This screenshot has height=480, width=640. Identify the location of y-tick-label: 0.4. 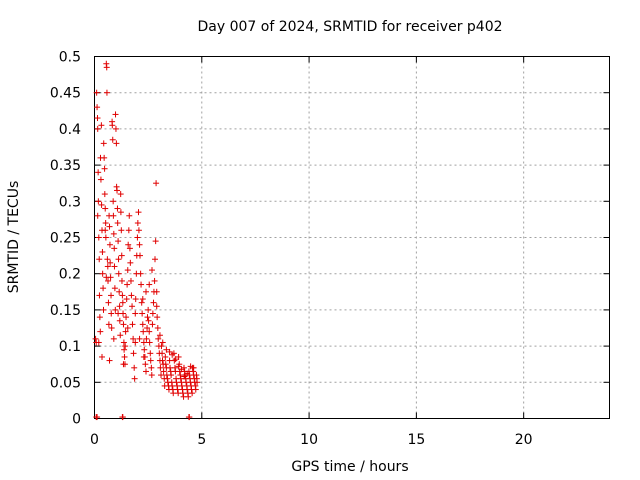
(70, 130).